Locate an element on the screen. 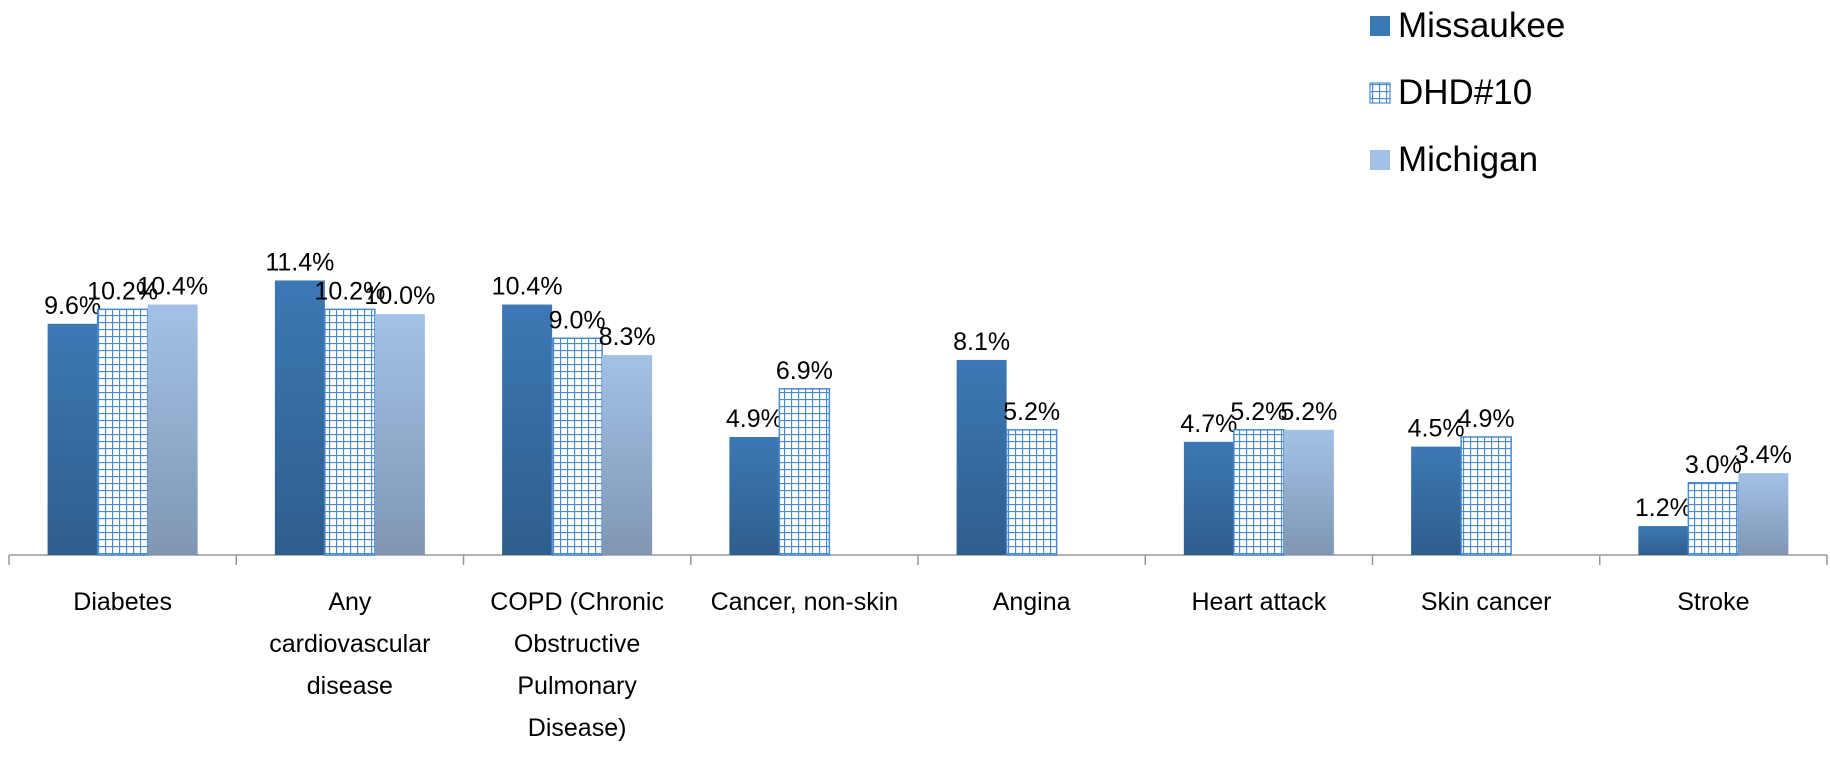 The width and height of the screenshot is (1830, 757). data-label: 1.2% is located at coordinates (1663, 508).